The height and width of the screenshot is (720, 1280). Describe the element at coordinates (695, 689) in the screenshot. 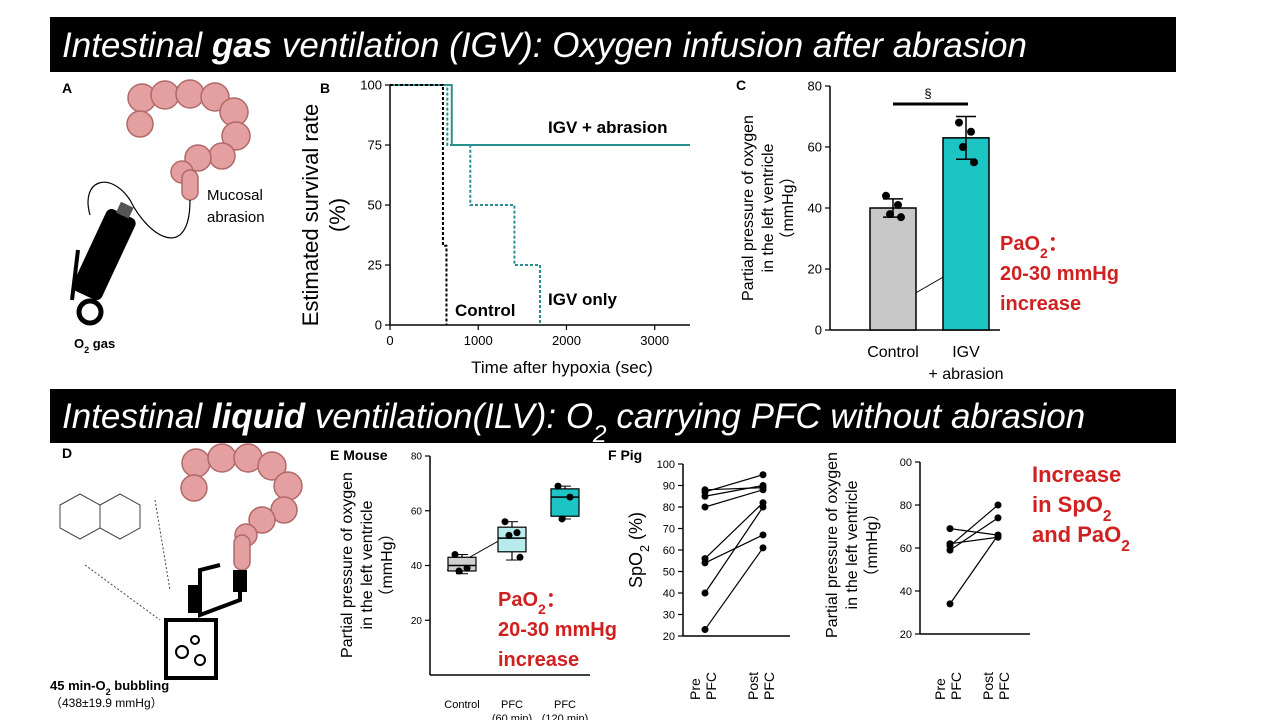

I see `x-tick-label: Pre` at that location.